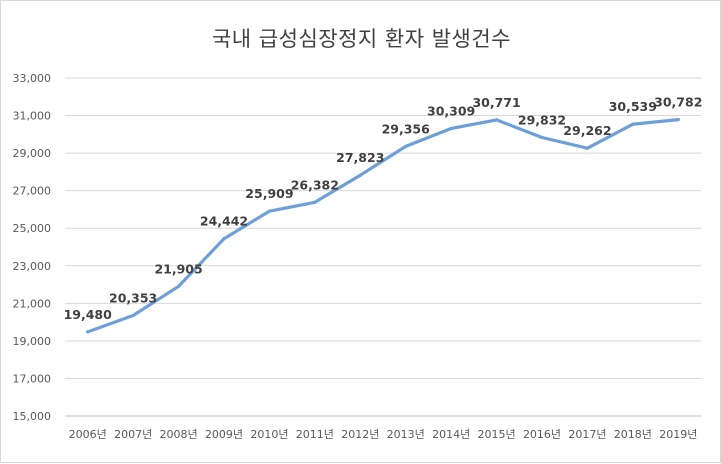 This screenshot has width=721, height=464. What do you see at coordinates (133, 434) in the screenshot?
I see `x-tick-label: 2007년` at bounding box center [133, 434].